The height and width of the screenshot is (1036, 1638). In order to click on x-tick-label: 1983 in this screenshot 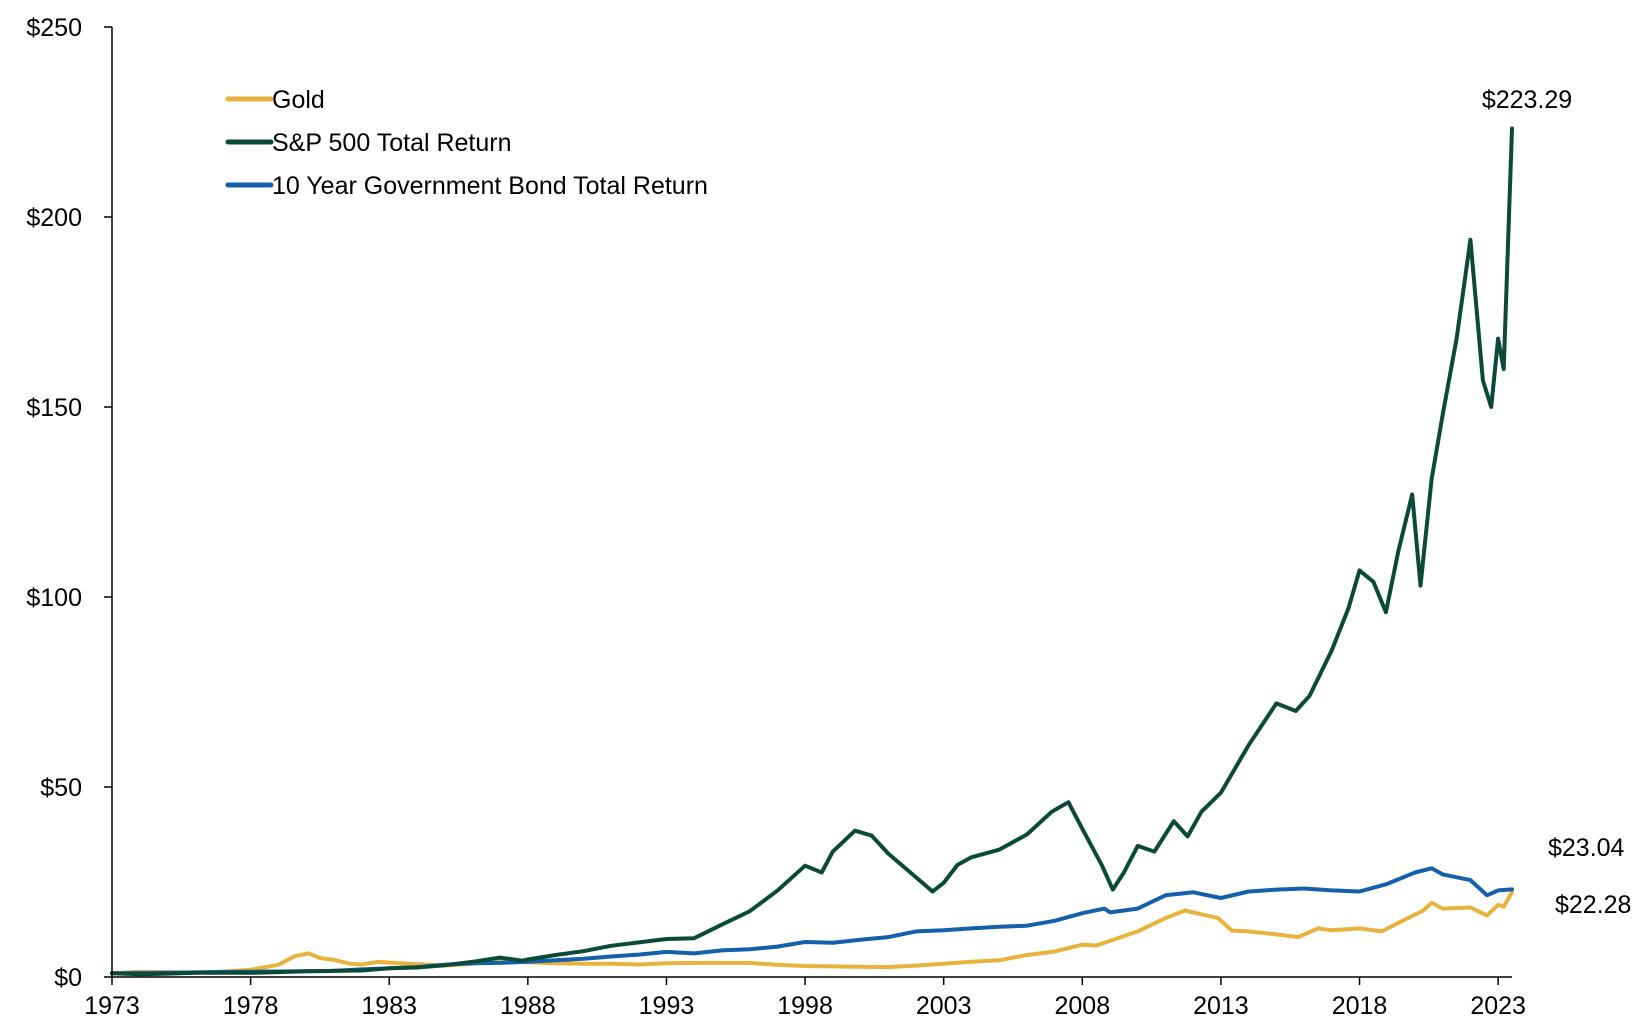, I will do `click(389, 1006)`.